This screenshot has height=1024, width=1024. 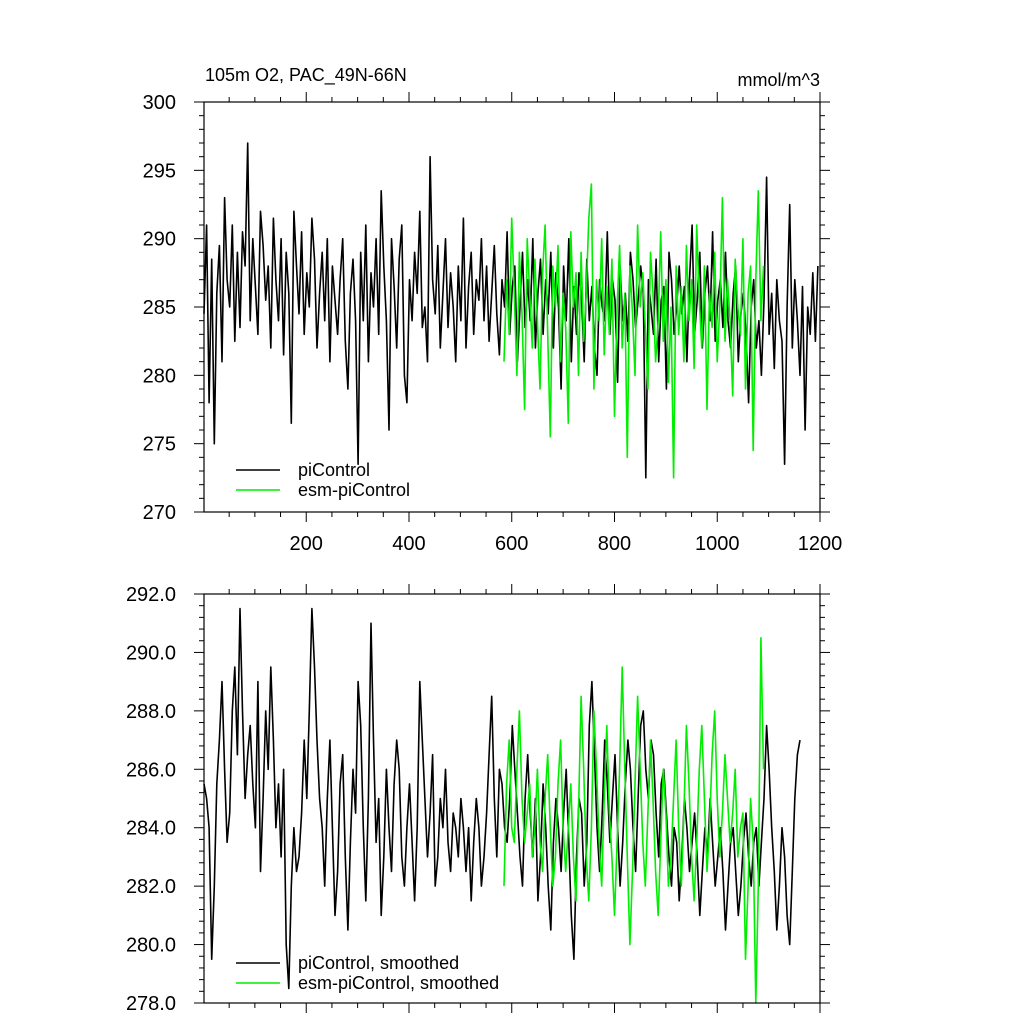 What do you see at coordinates (820, 544) in the screenshot?
I see `x-tick-label: 1200` at bounding box center [820, 544].